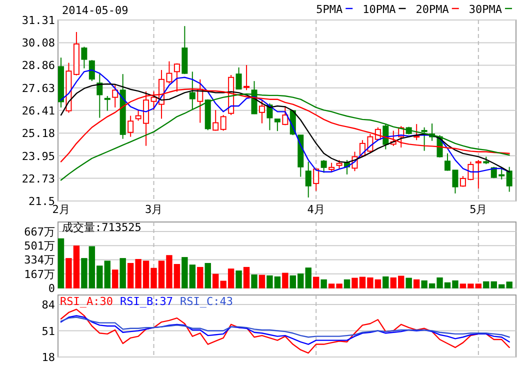 This screenshot has width=520, height=365. What do you see at coordinates (38, 65) in the screenshot?
I see `y-tick-label: 28.86` at bounding box center [38, 65].